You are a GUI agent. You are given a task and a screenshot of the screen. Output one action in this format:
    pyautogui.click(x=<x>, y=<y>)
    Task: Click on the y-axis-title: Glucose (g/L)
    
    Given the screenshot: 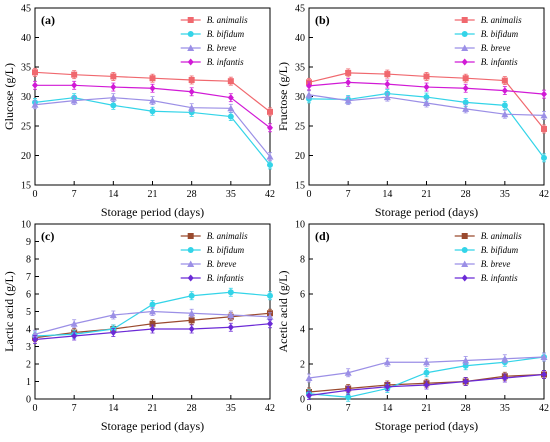 What is the action you would take?
    pyautogui.click(x=9, y=96)
    